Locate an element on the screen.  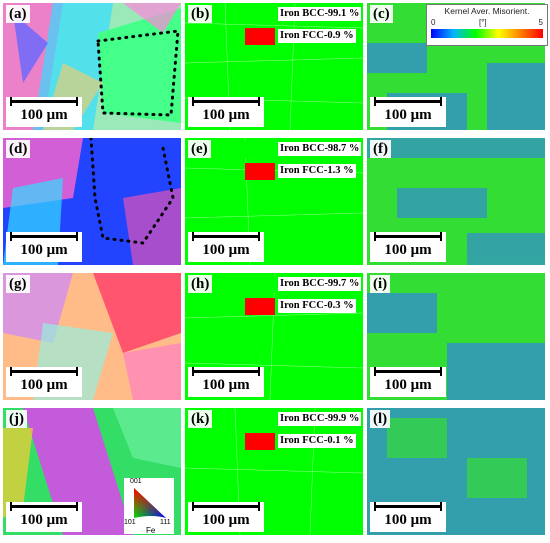
panel-g: (g) 100 μm is located at coordinates (92, 336).